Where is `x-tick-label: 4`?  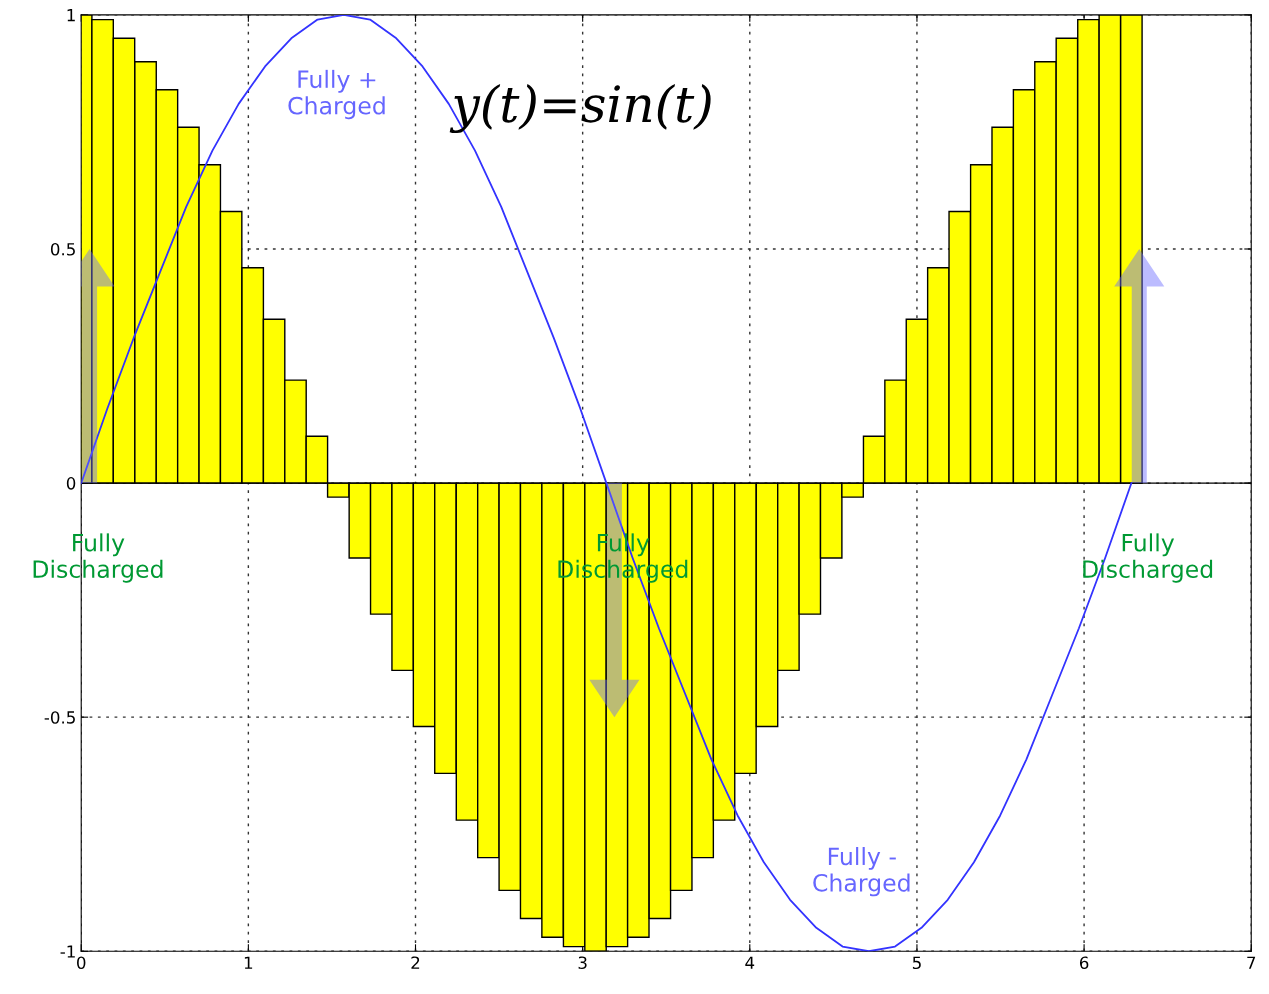 x-tick-label: 4 is located at coordinates (750, 962).